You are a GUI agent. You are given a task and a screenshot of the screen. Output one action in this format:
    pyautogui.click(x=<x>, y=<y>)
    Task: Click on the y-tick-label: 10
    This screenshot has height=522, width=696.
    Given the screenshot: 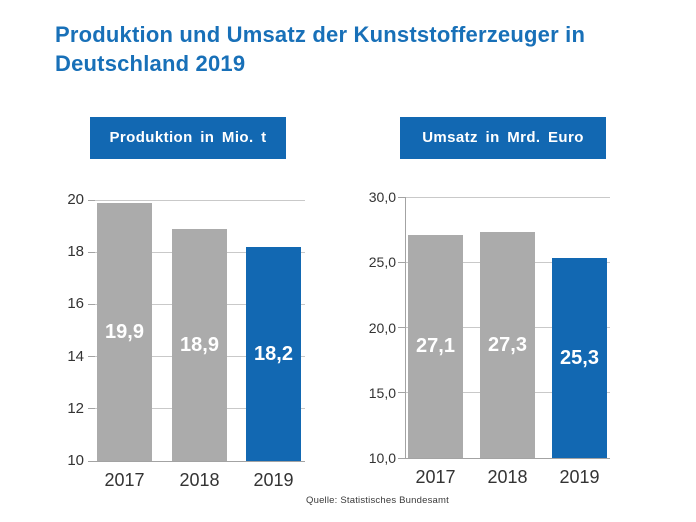 What is the action you would take?
    pyautogui.click(x=75, y=460)
    